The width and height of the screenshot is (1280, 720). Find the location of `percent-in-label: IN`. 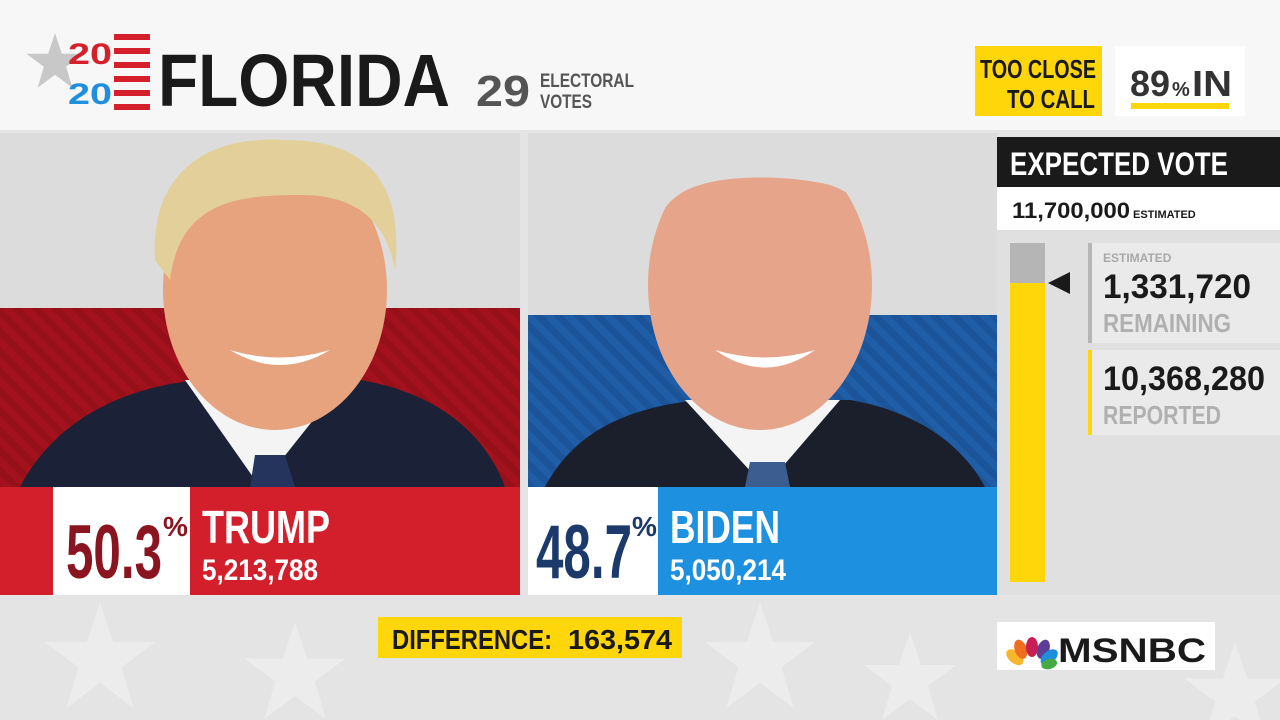

percent-in-label: IN is located at coordinates (1212, 83).